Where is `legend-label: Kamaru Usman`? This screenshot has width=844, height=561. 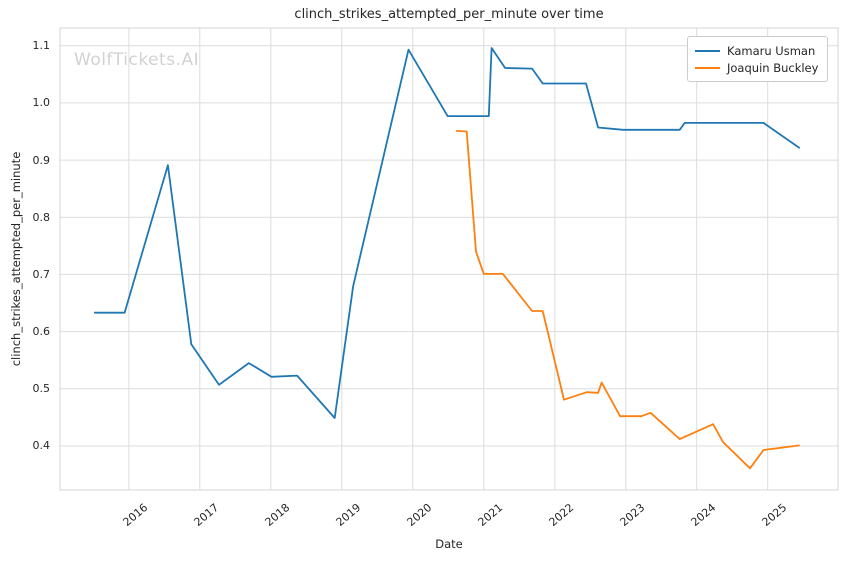 legend-label: Kamaru Usman is located at coordinates (771, 50).